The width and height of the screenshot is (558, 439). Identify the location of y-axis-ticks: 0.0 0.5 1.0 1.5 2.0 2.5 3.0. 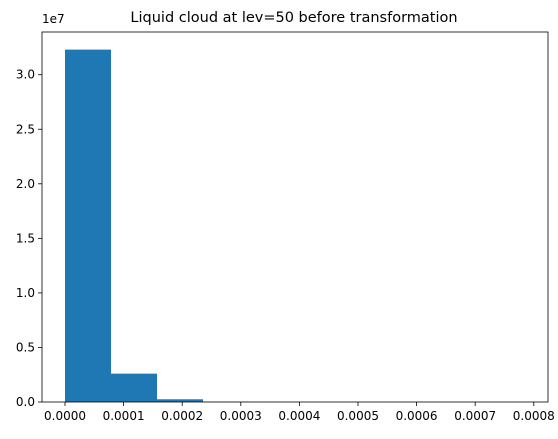
(29, 238).